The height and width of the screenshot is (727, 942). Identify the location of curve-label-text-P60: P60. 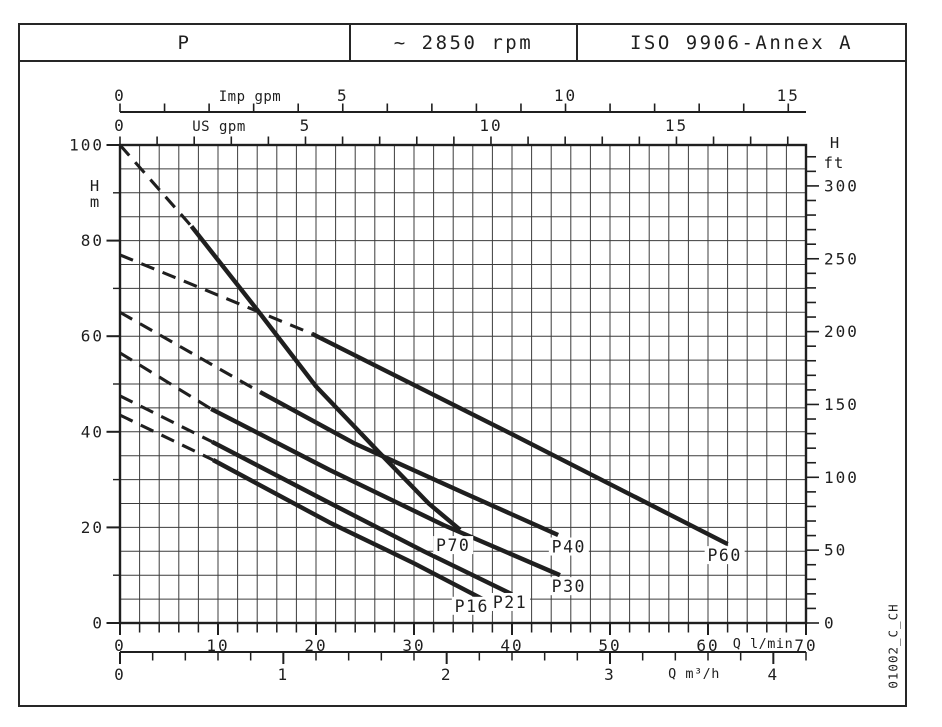
(725, 555).